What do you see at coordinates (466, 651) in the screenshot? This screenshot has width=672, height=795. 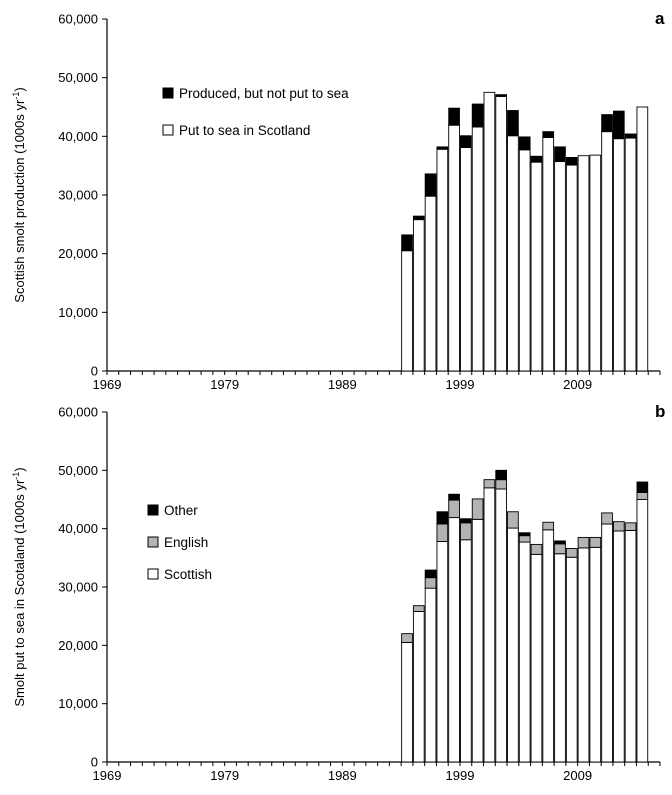 I see `bar-scottish-1999` at bounding box center [466, 651].